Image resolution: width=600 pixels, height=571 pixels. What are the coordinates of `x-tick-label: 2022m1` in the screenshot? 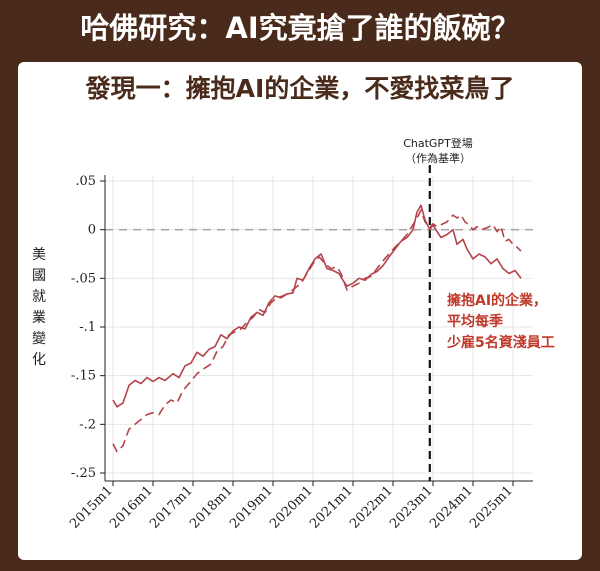 It's located at (371, 507).